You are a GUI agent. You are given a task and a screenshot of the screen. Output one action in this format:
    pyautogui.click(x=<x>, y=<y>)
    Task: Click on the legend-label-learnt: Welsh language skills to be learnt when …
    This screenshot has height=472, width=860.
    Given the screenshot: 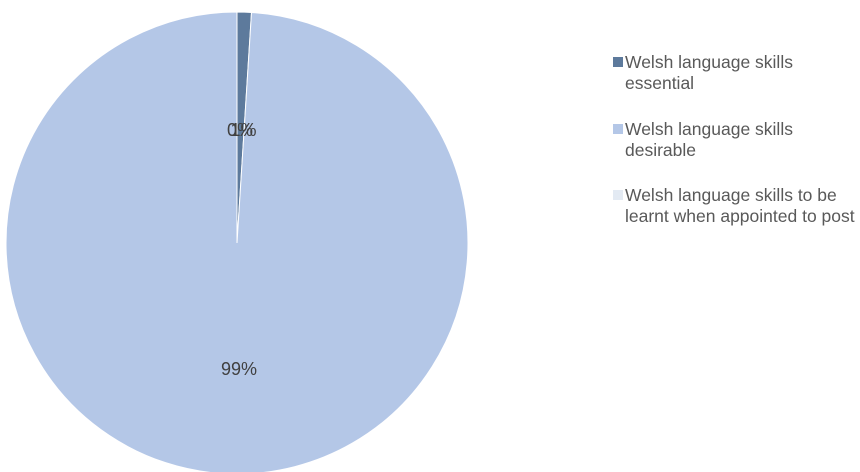 What is the action you would take?
    pyautogui.click(x=740, y=205)
    